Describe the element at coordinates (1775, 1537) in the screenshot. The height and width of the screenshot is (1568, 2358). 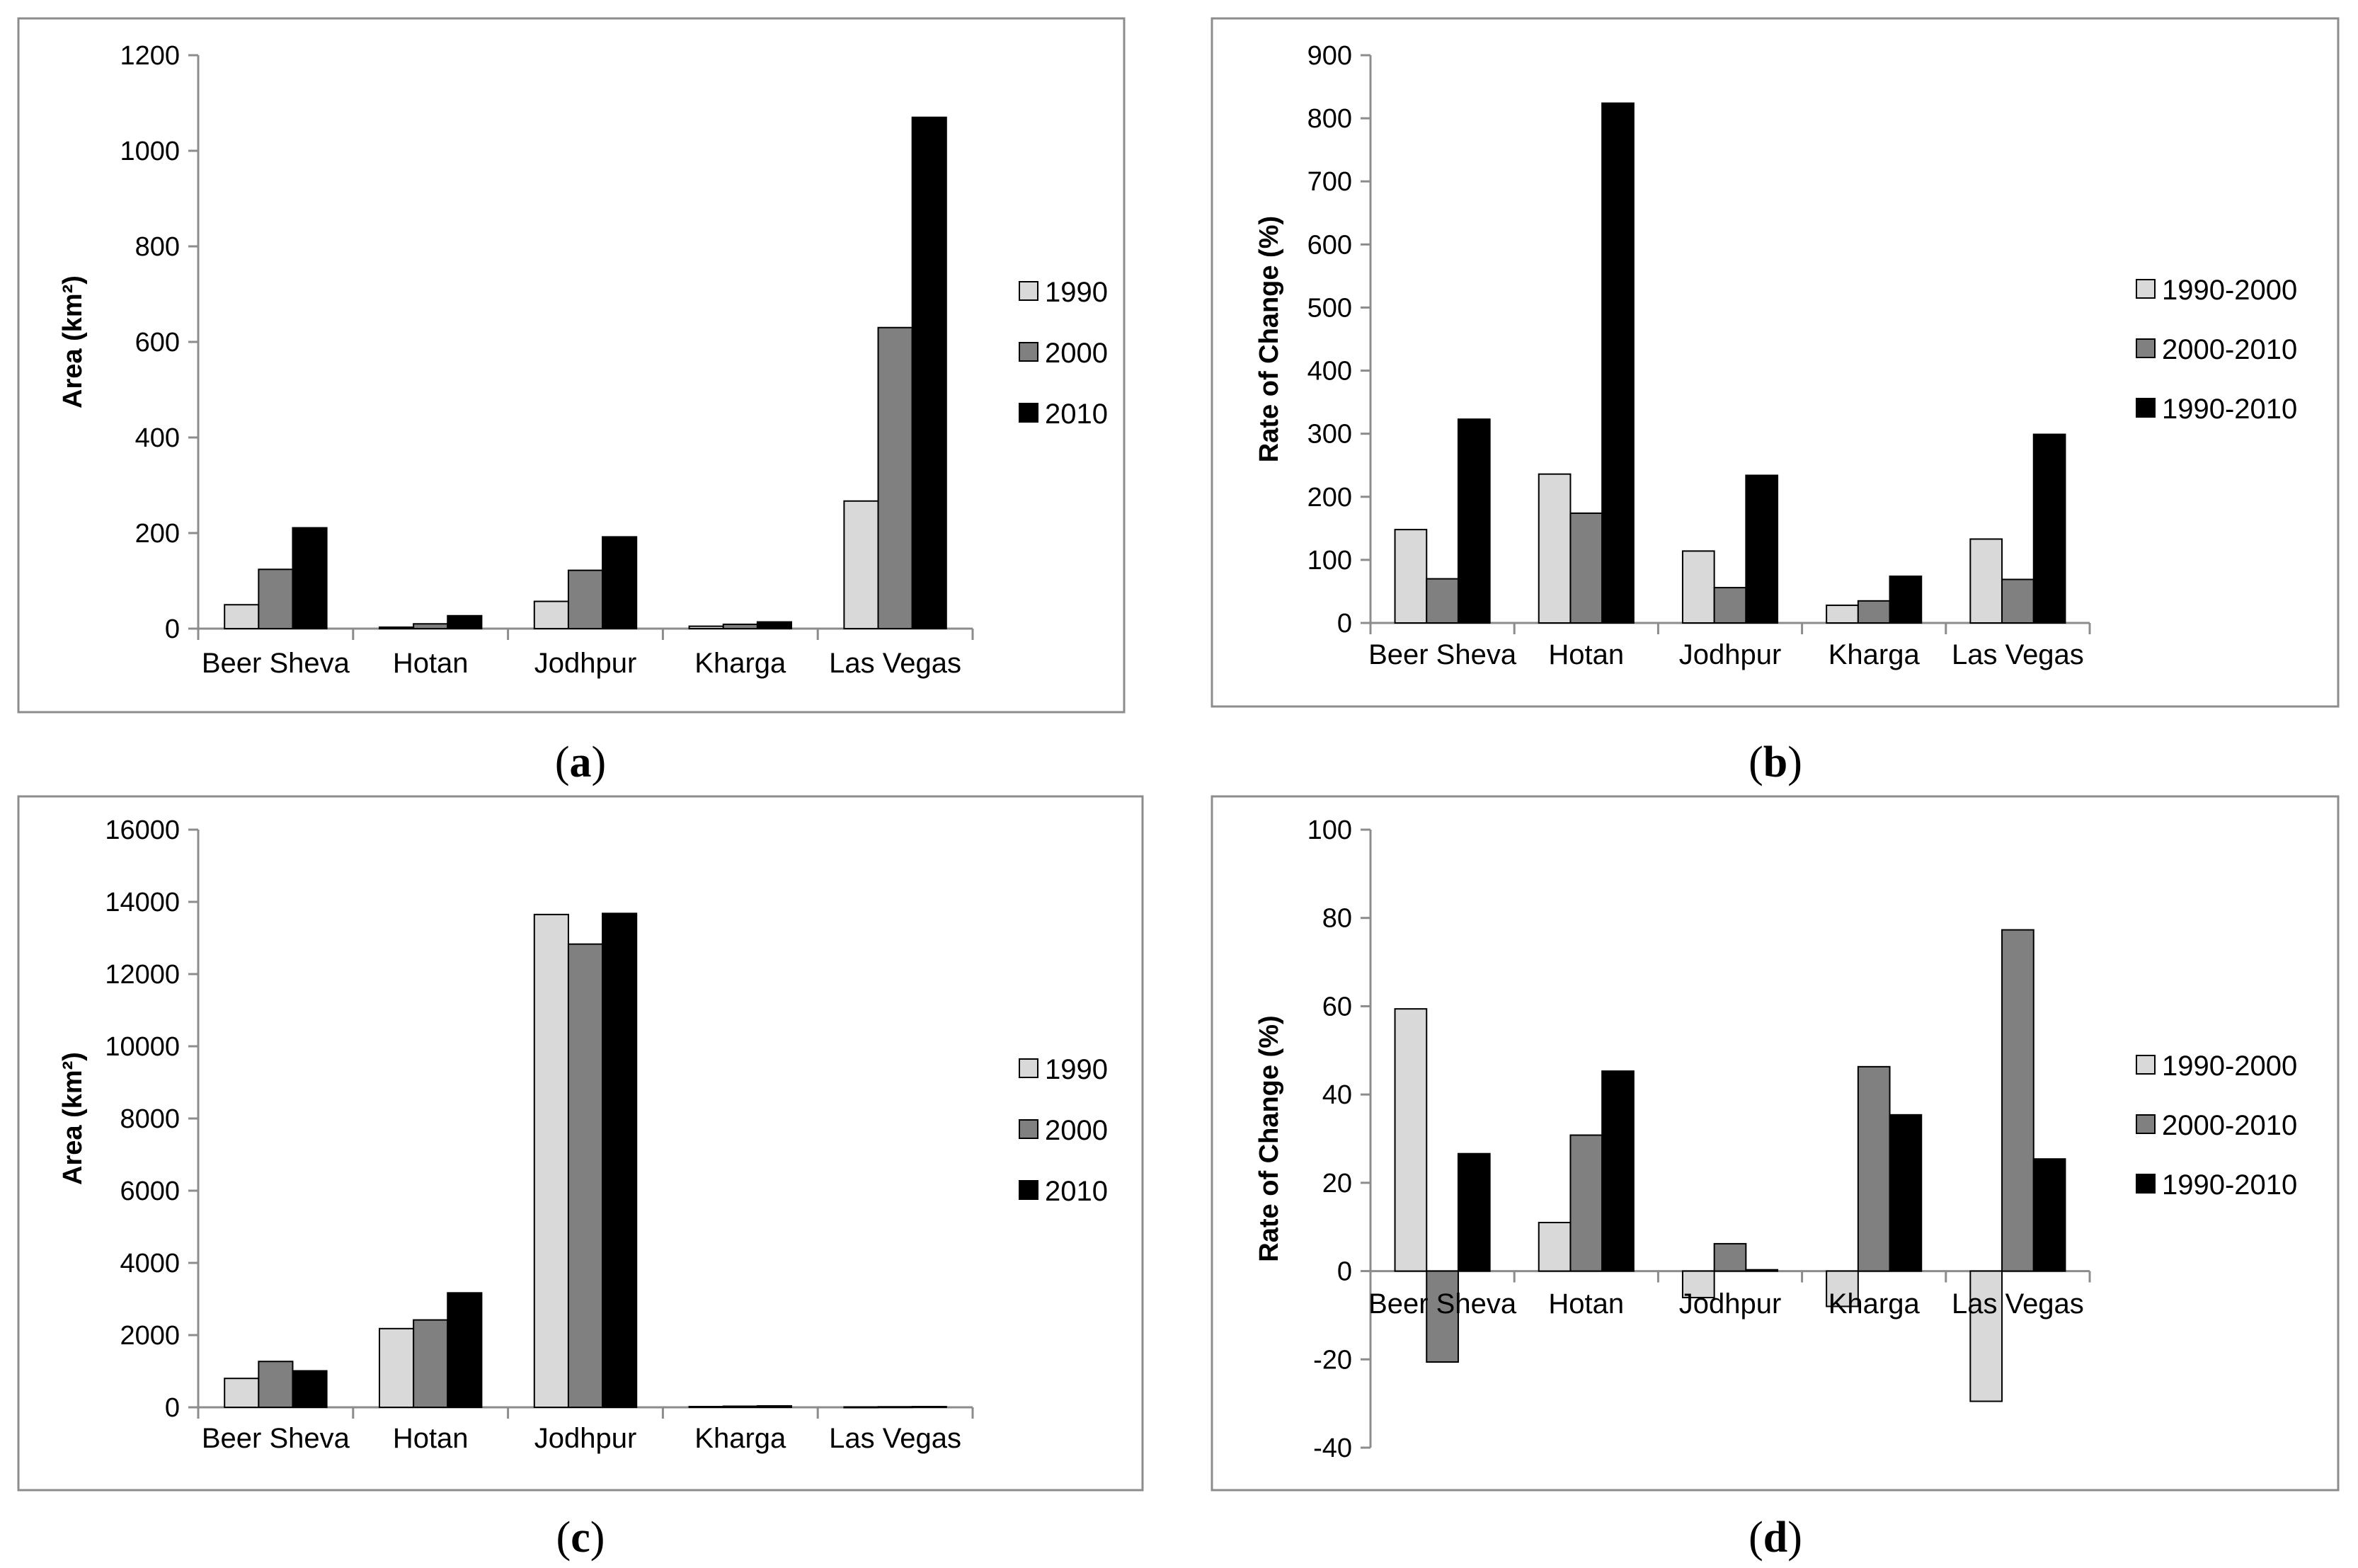
I see `panel-caption: (d)` at that location.